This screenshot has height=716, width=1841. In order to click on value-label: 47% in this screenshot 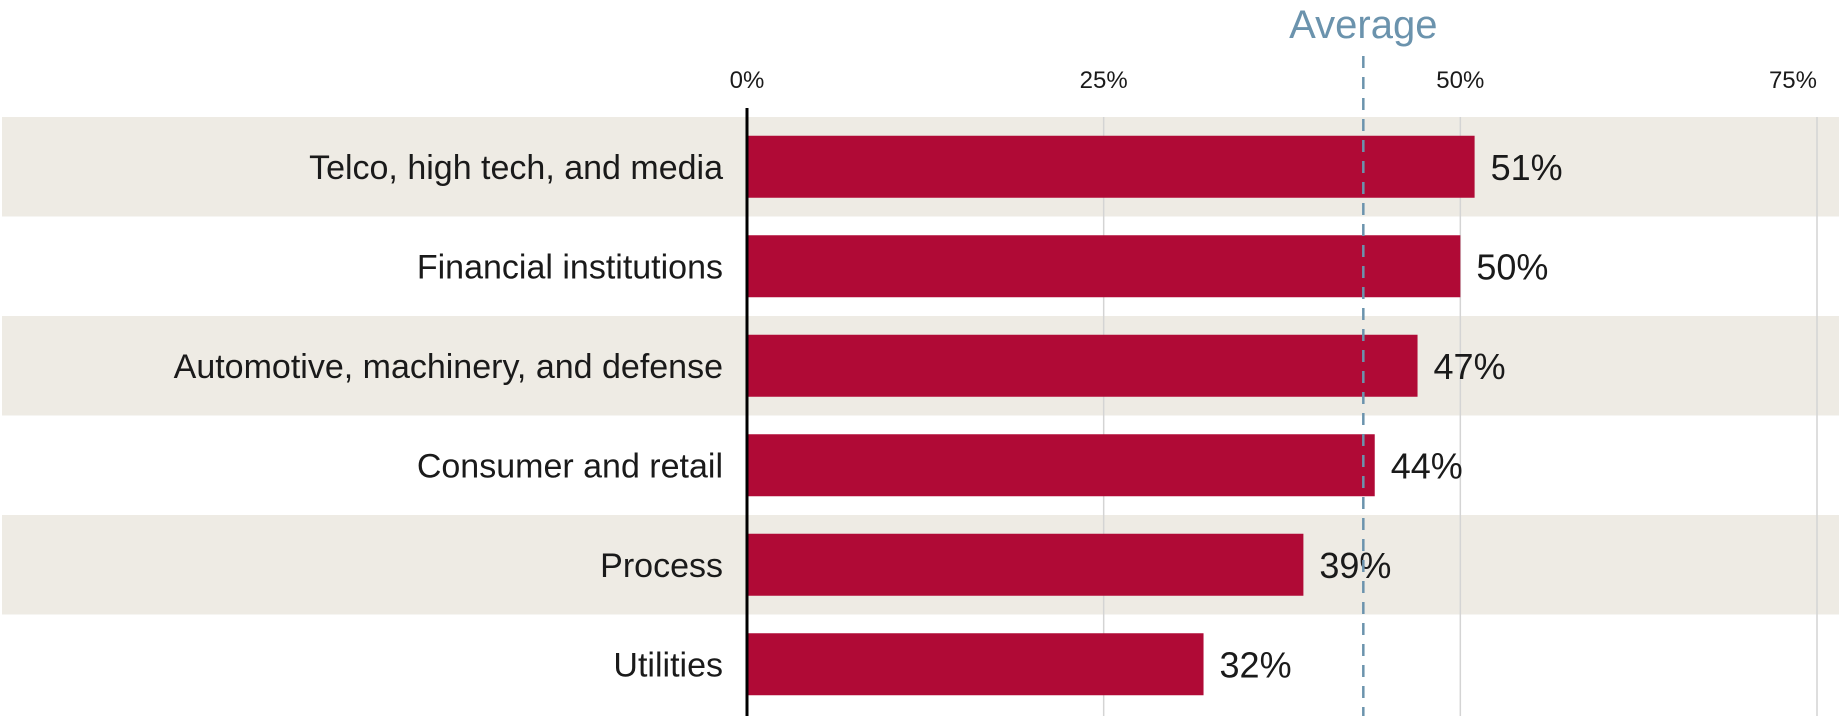, I will do `click(1470, 366)`.